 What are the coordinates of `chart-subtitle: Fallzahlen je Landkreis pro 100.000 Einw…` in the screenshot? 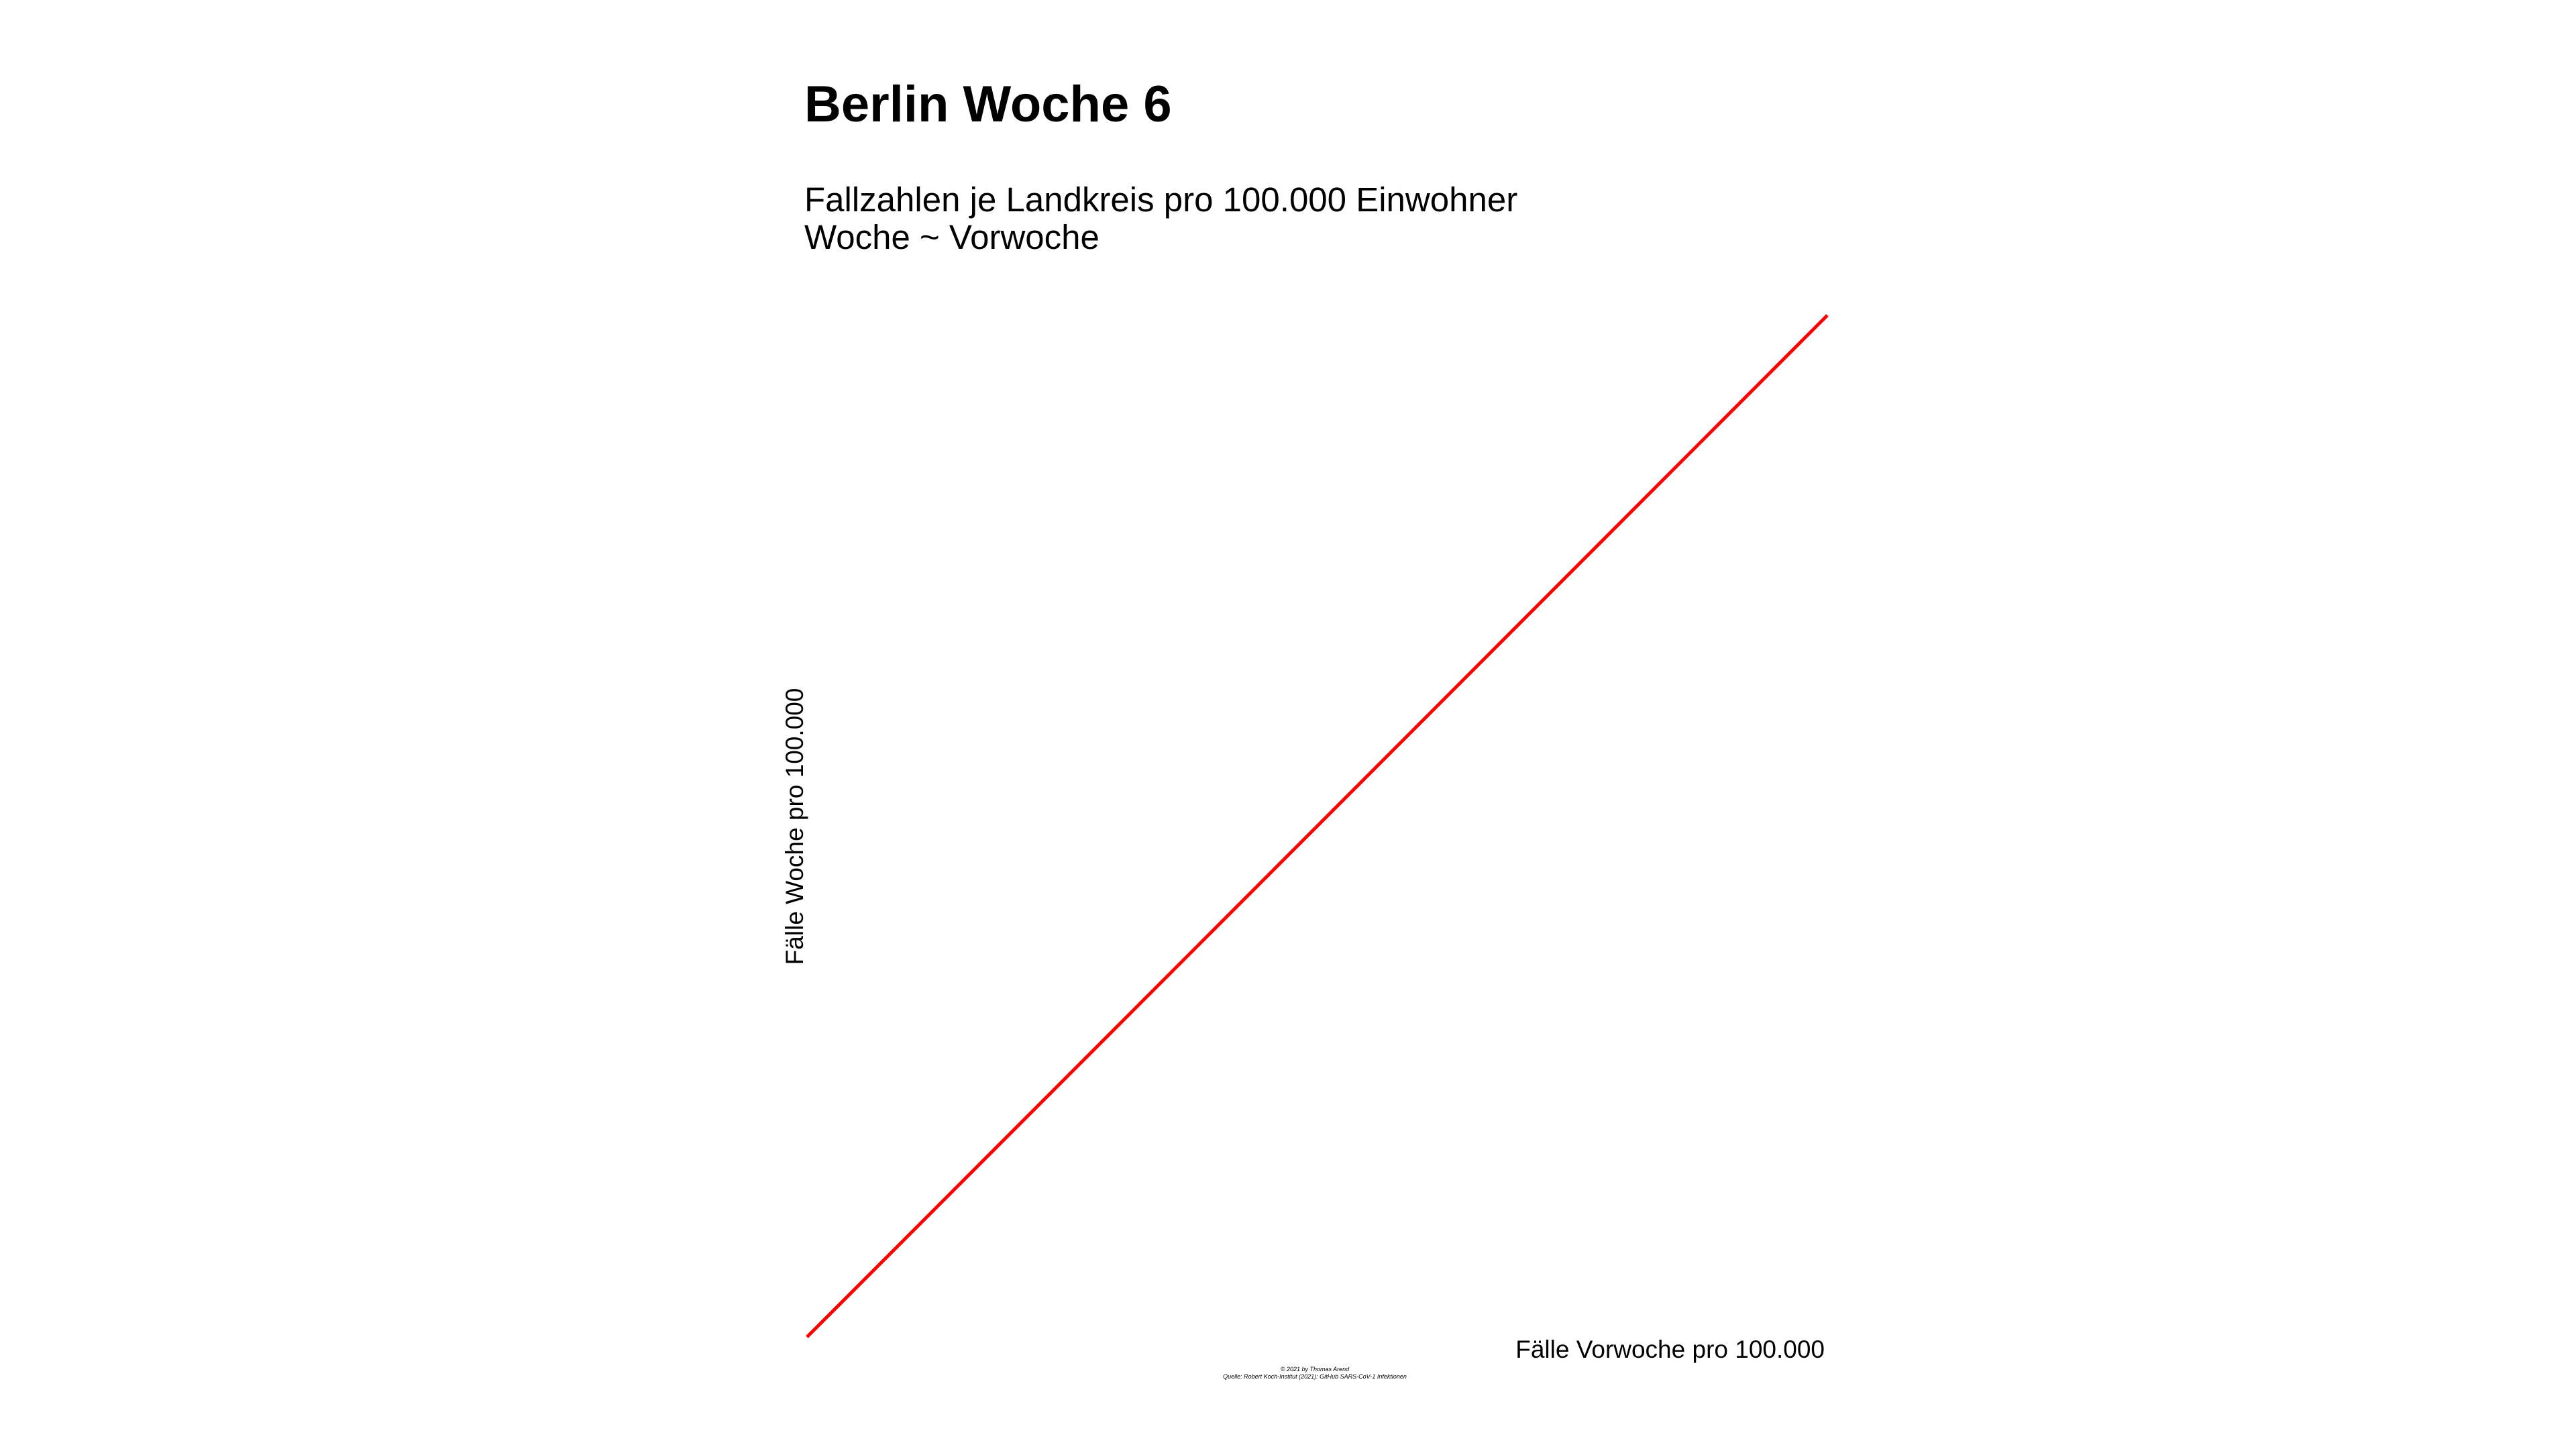 It's located at (1160, 218).